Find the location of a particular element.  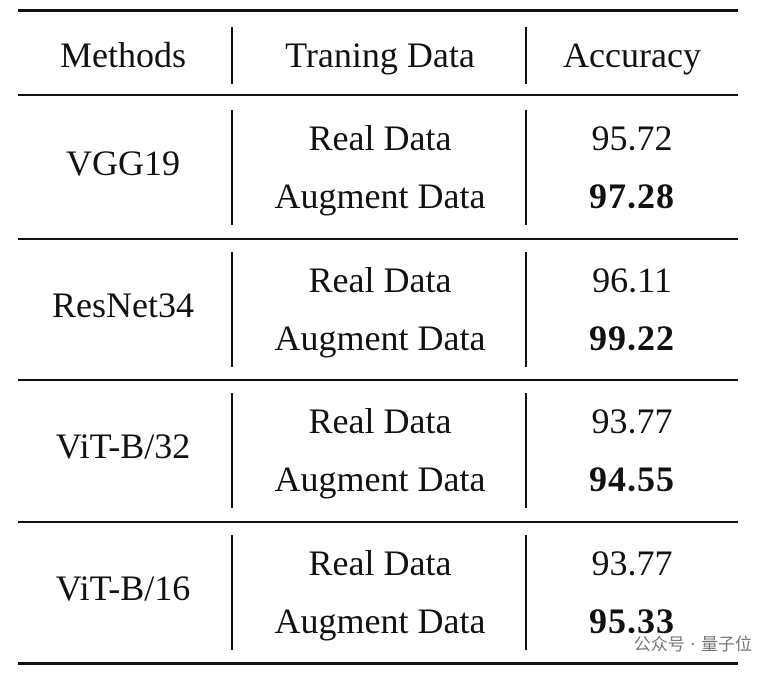

accuracy-cell: 95.72 is located at coordinates (632, 138).